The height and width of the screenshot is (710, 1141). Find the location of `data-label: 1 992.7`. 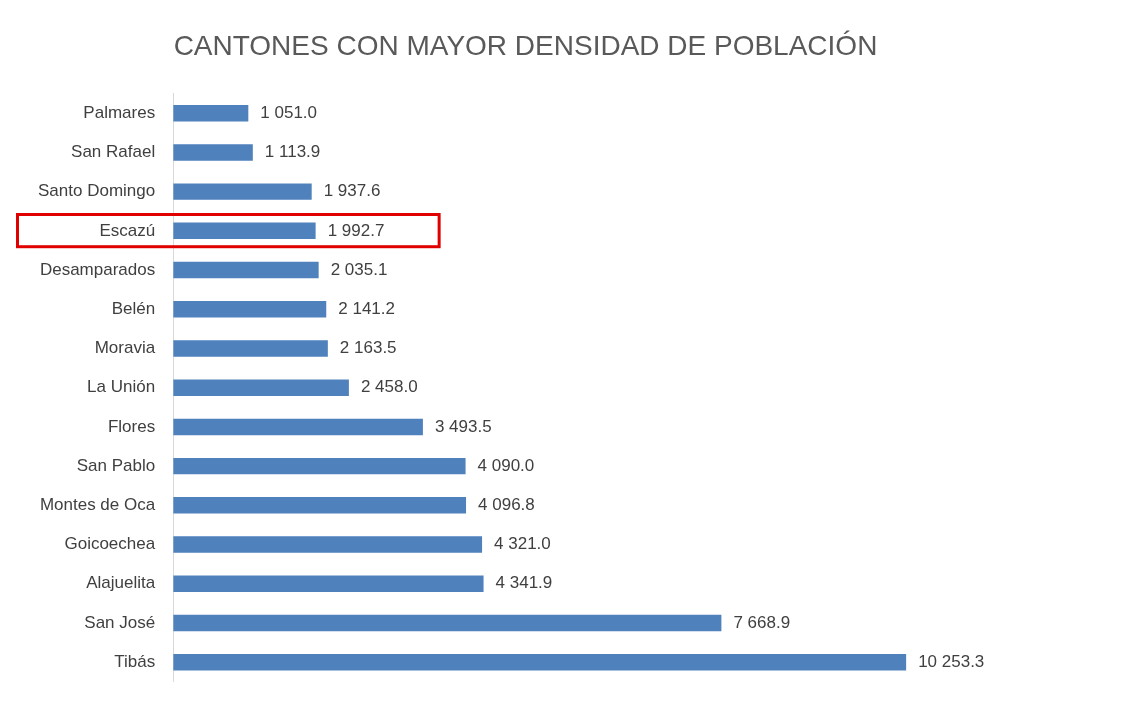

data-label: 1 992.7 is located at coordinates (356, 230).